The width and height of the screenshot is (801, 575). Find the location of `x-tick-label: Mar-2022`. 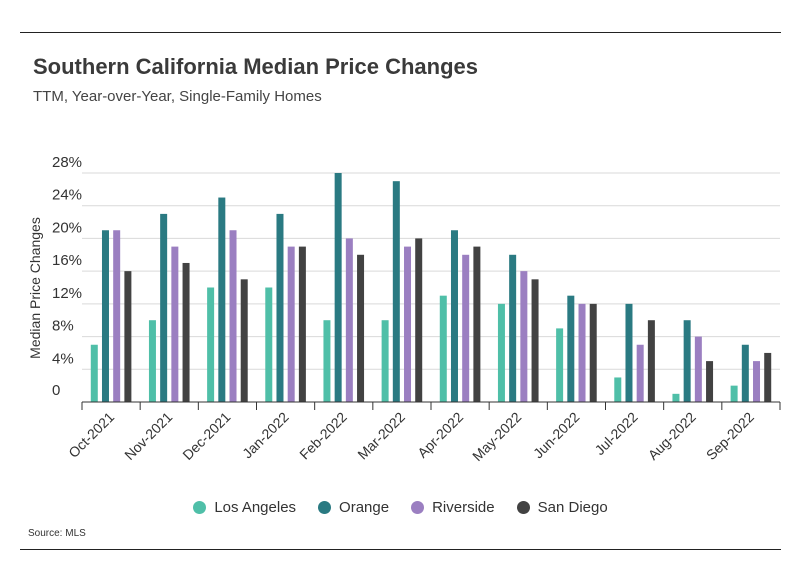

x-tick-label: Mar-2022 is located at coordinates (381, 436).